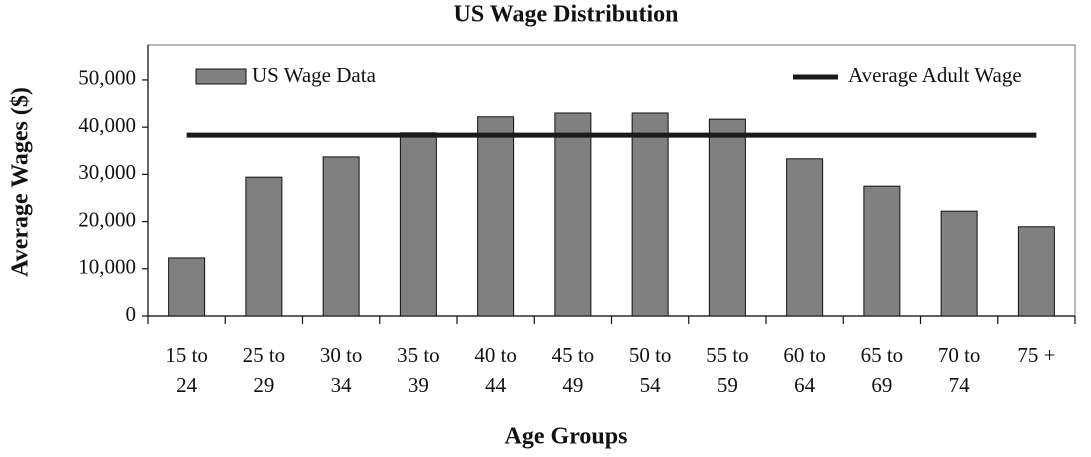  What do you see at coordinates (573, 370) in the screenshot?
I see `x-tick-label: 45 to 49` at bounding box center [573, 370].